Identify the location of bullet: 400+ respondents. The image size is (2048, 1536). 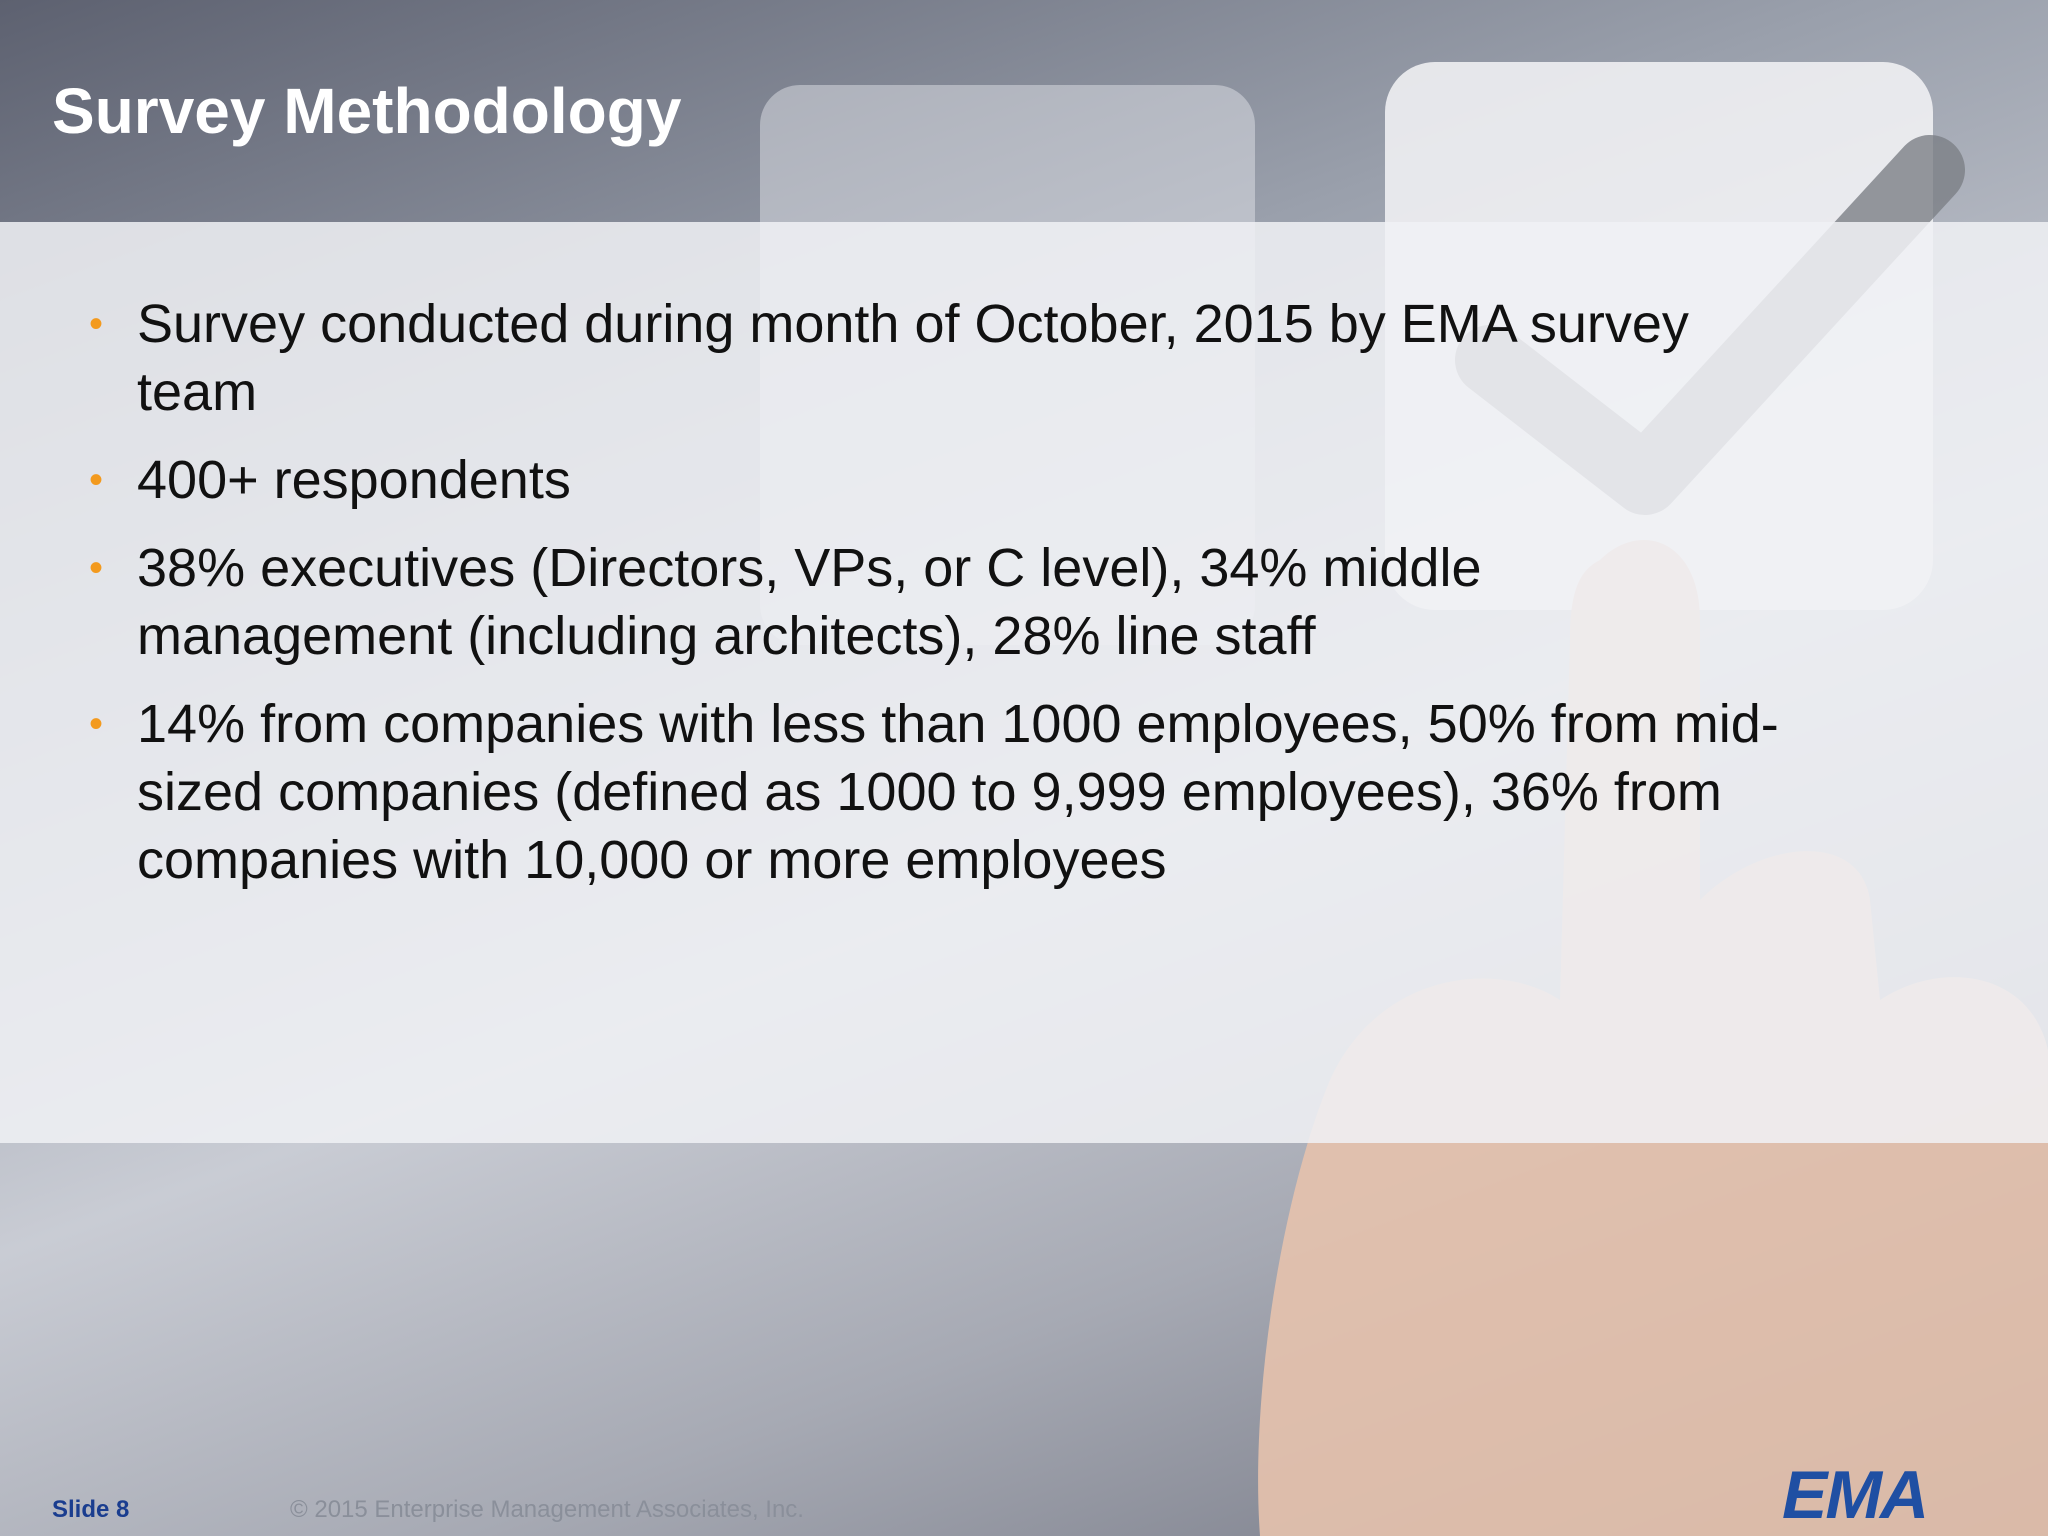
(948, 480).